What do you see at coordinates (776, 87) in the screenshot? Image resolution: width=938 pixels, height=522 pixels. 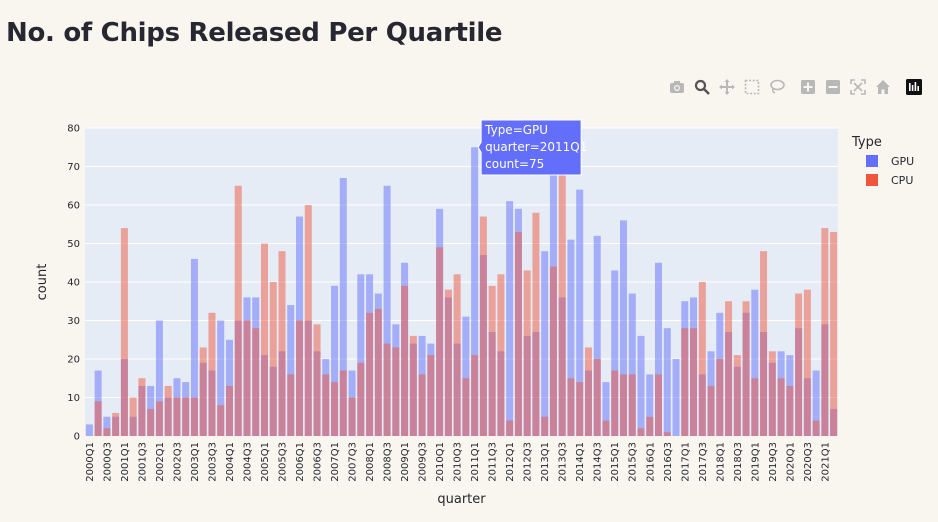 I see `lasso-select-icon` at bounding box center [776, 87].